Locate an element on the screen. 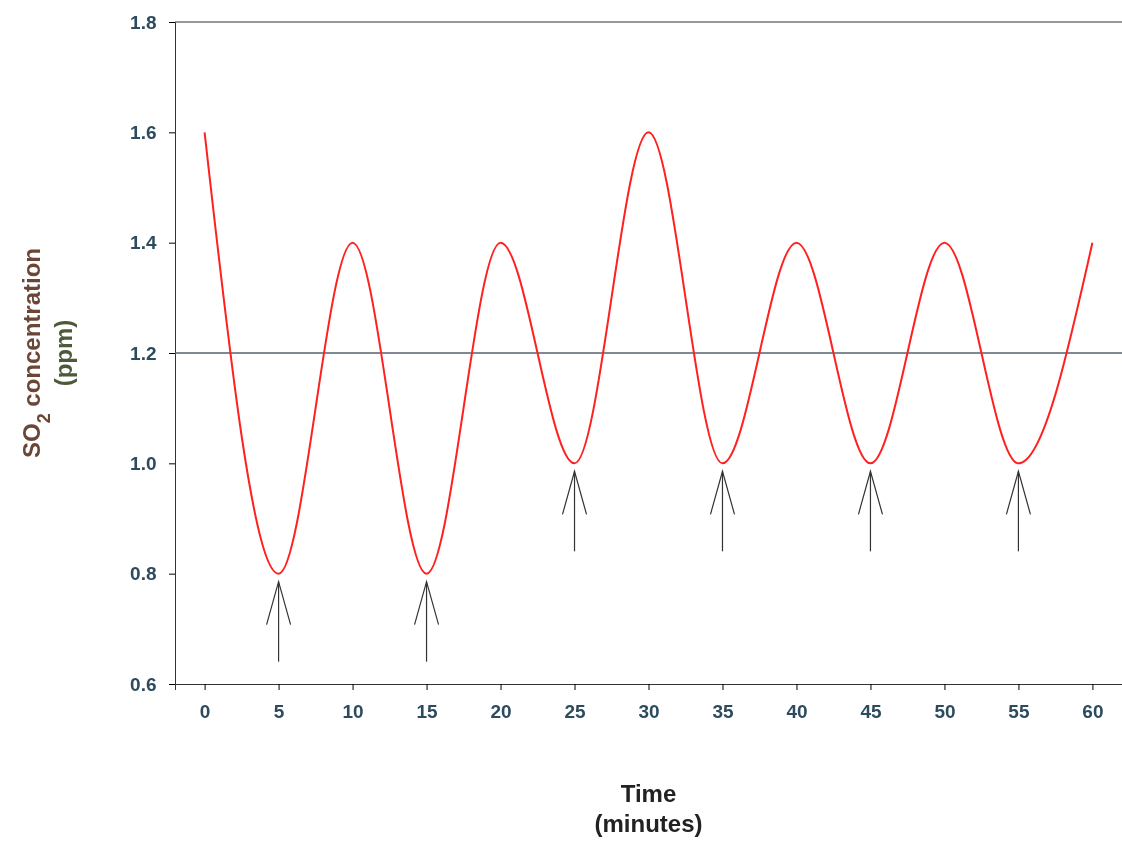 This screenshot has height=844, width=1122. y-tick-label: 1.2 is located at coordinates (143, 353).